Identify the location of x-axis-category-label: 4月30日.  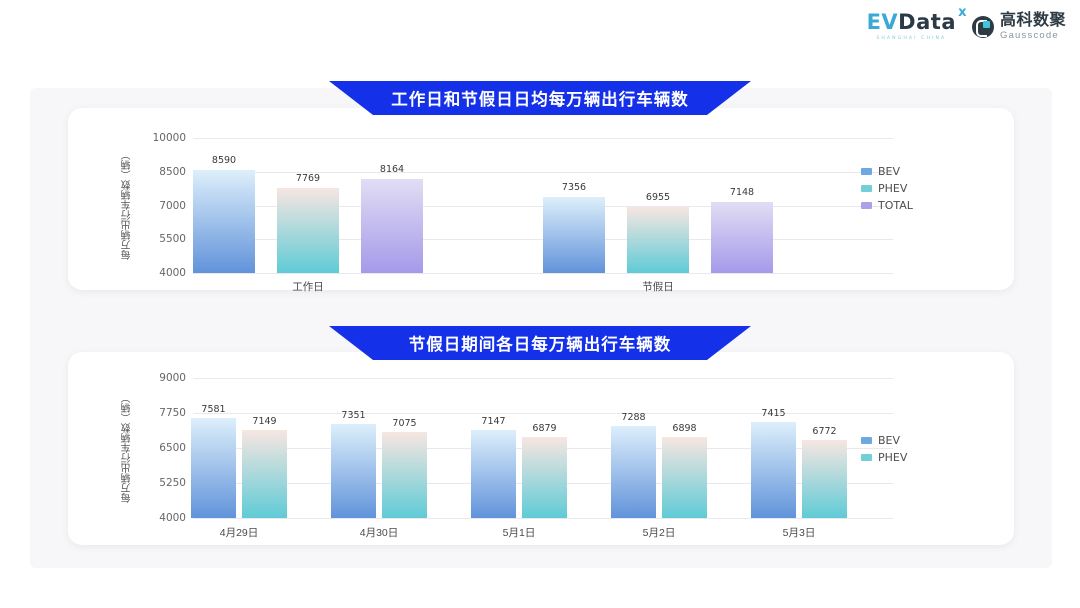
(379, 533).